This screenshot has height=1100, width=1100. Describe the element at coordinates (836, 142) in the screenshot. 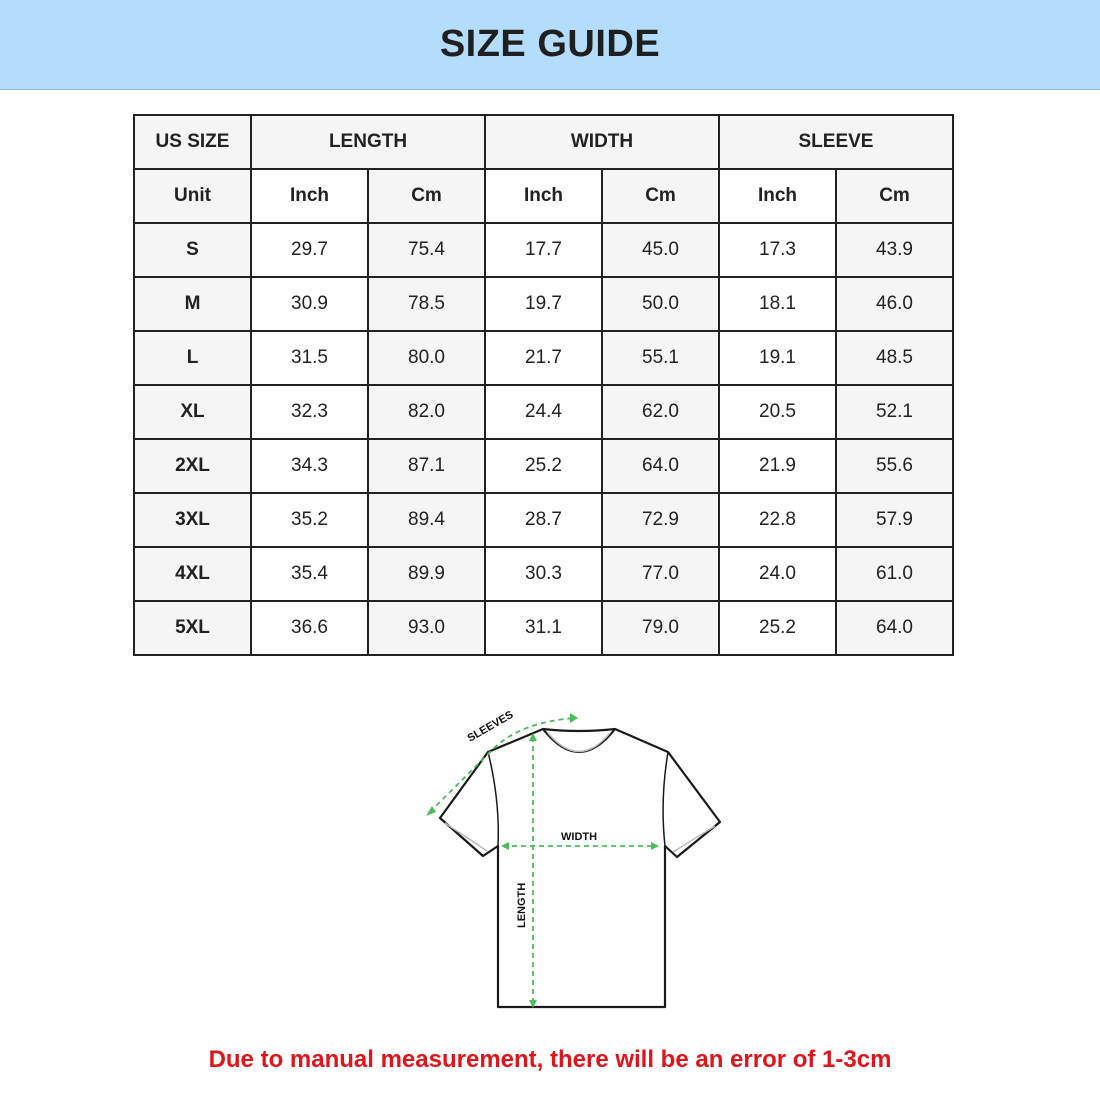

I see `header-sleeve: SLEEVE` at that location.